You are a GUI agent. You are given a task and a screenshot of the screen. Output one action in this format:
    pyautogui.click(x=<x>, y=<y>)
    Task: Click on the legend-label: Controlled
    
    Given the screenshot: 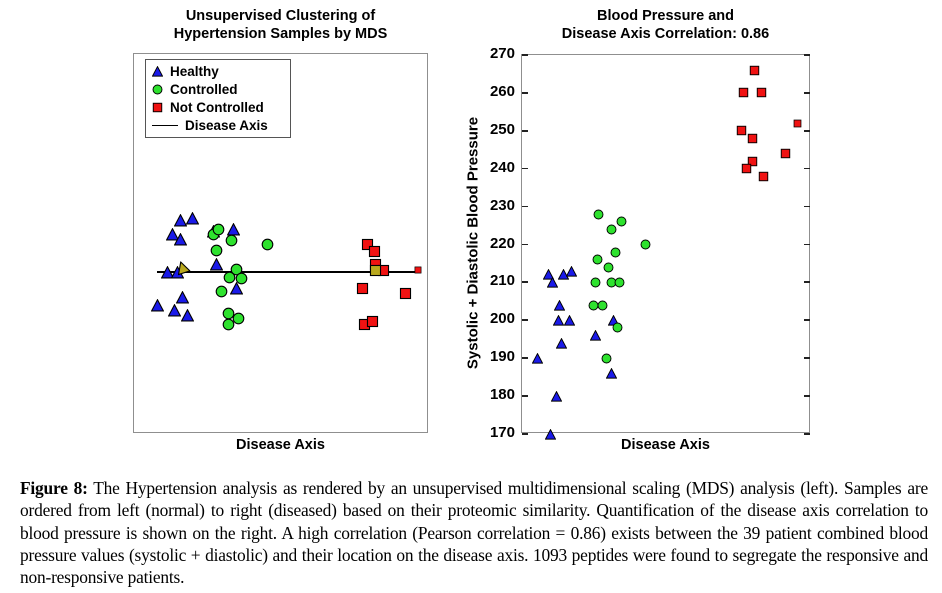 What is the action you would take?
    pyautogui.click(x=204, y=90)
    